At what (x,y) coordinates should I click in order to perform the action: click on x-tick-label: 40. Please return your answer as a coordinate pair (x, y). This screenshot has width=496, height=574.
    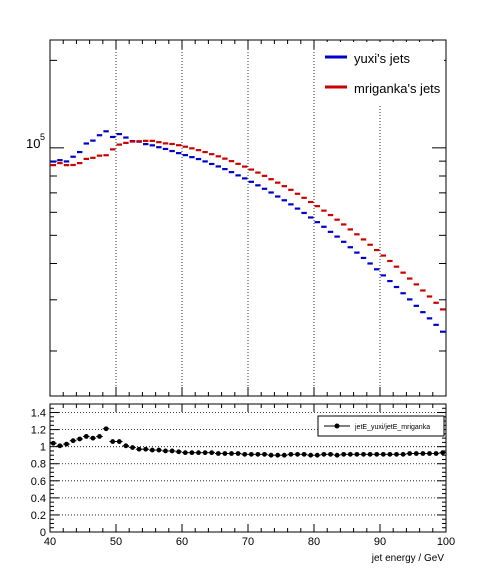
    Looking at the image, I should click on (50, 542).